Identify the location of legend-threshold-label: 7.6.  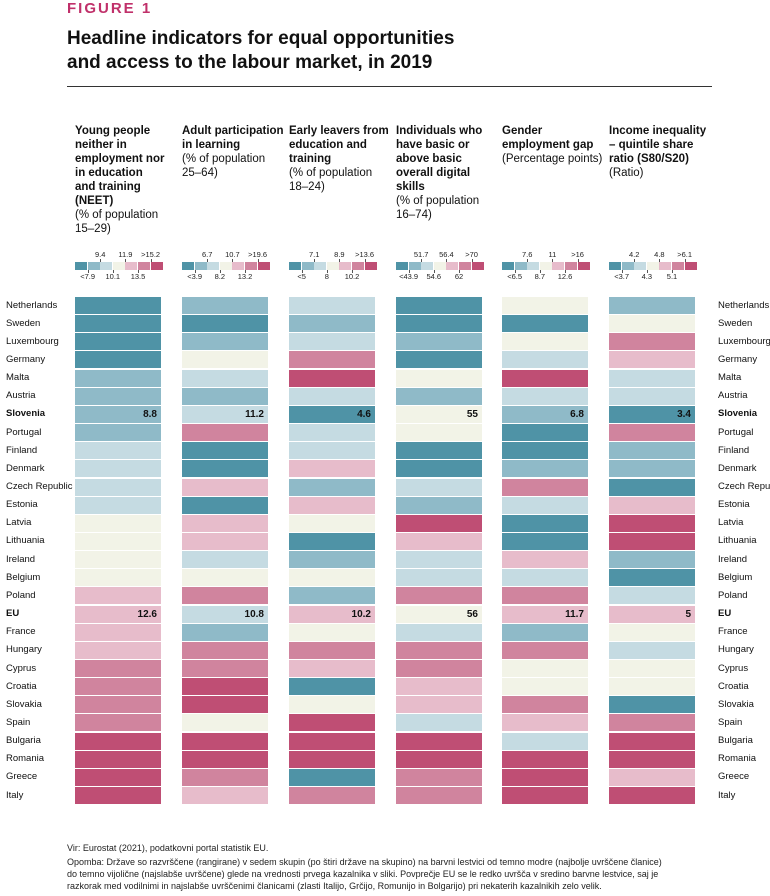
(527, 254).